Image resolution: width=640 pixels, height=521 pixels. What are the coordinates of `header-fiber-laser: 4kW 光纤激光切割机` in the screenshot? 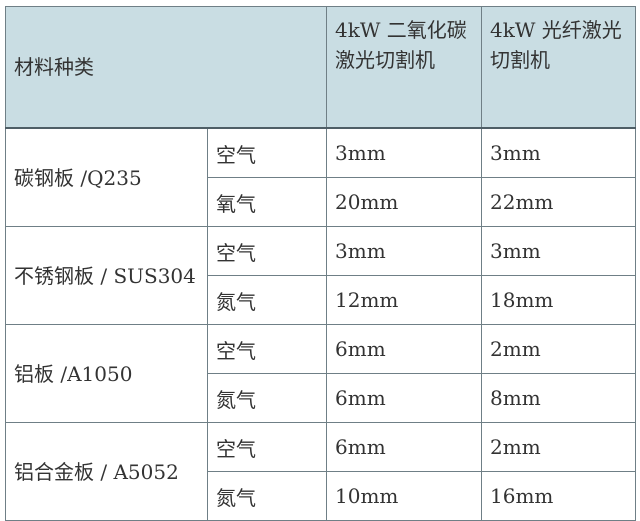 It's located at (558, 67).